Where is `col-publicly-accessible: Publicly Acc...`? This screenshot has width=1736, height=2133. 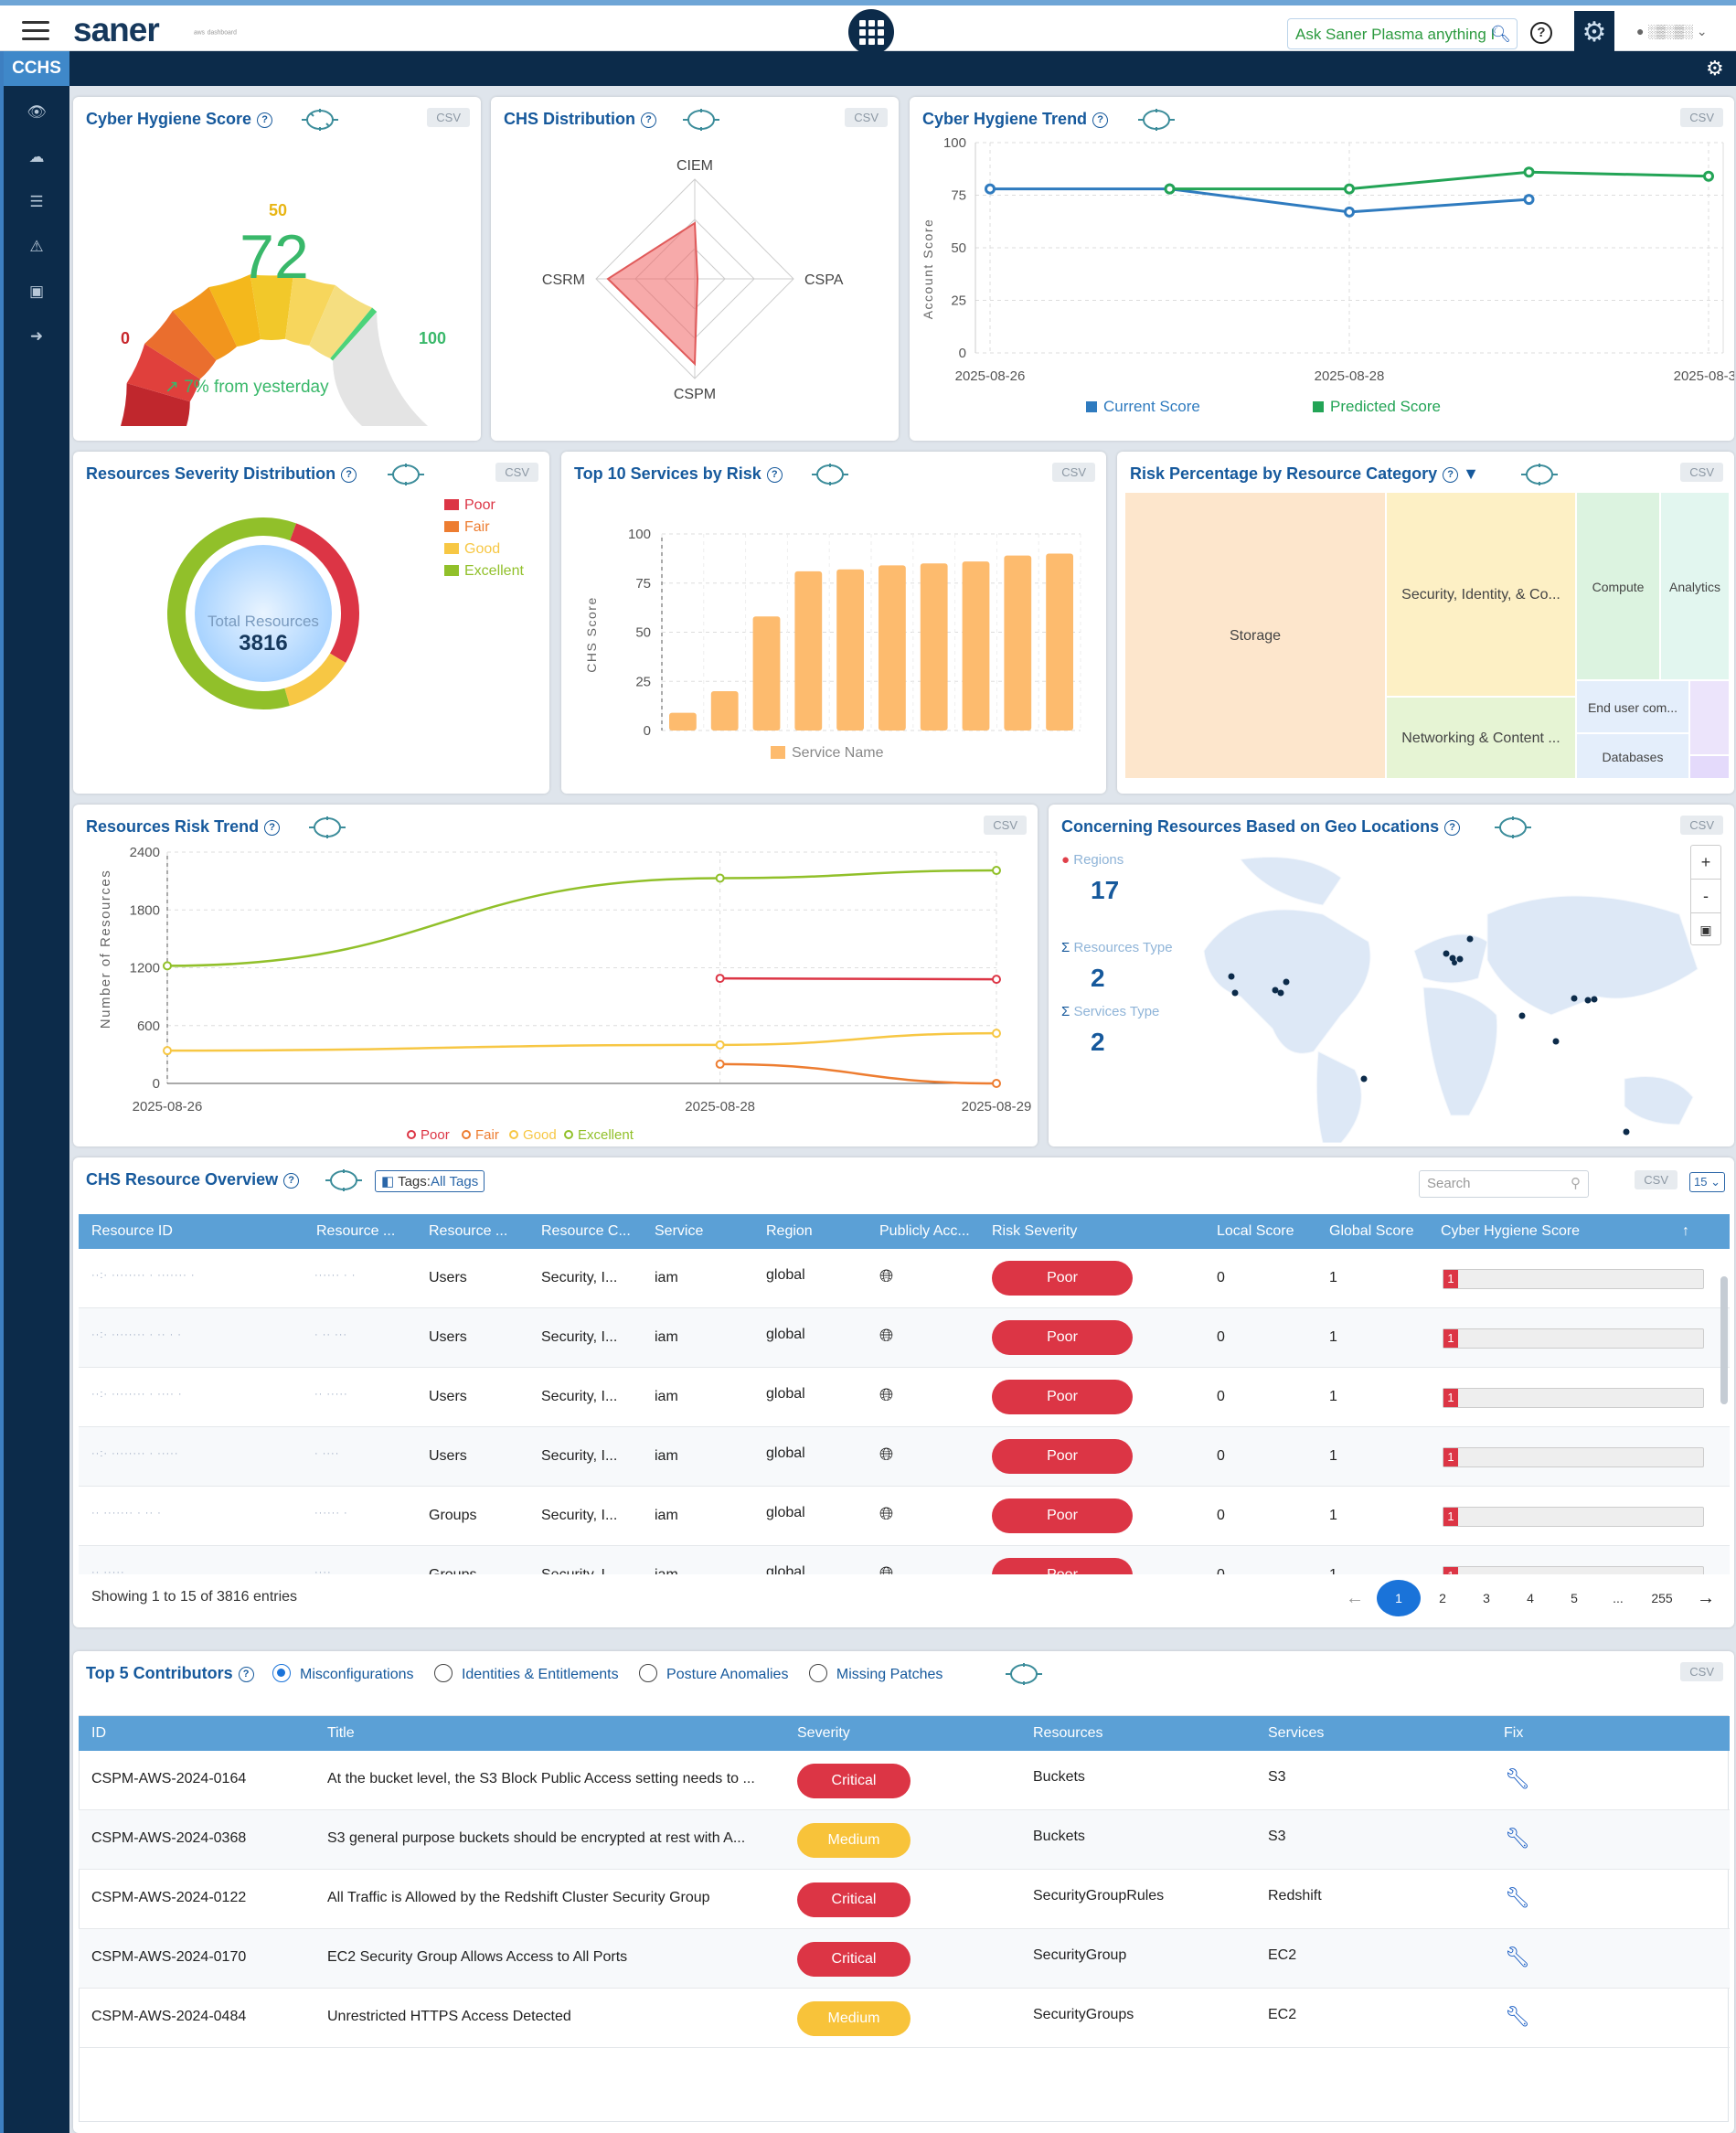
col-publicly-accessible: Publicly Acc... is located at coordinates (925, 1231).